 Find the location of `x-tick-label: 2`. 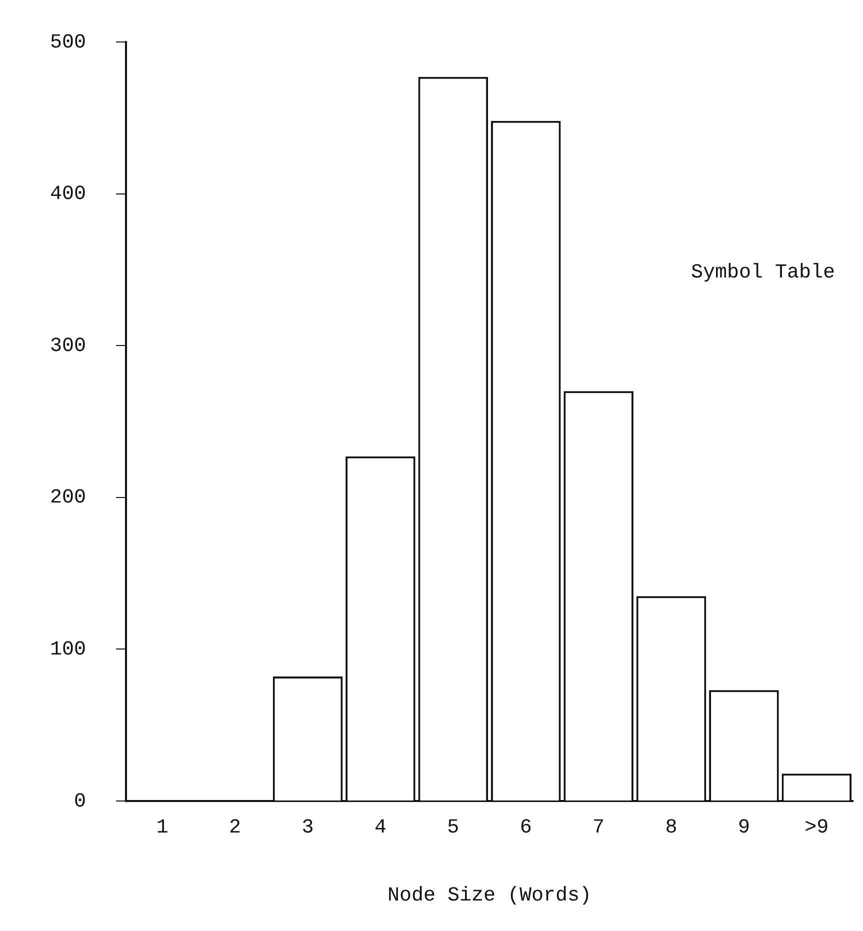

x-tick-label: 2 is located at coordinates (235, 828).